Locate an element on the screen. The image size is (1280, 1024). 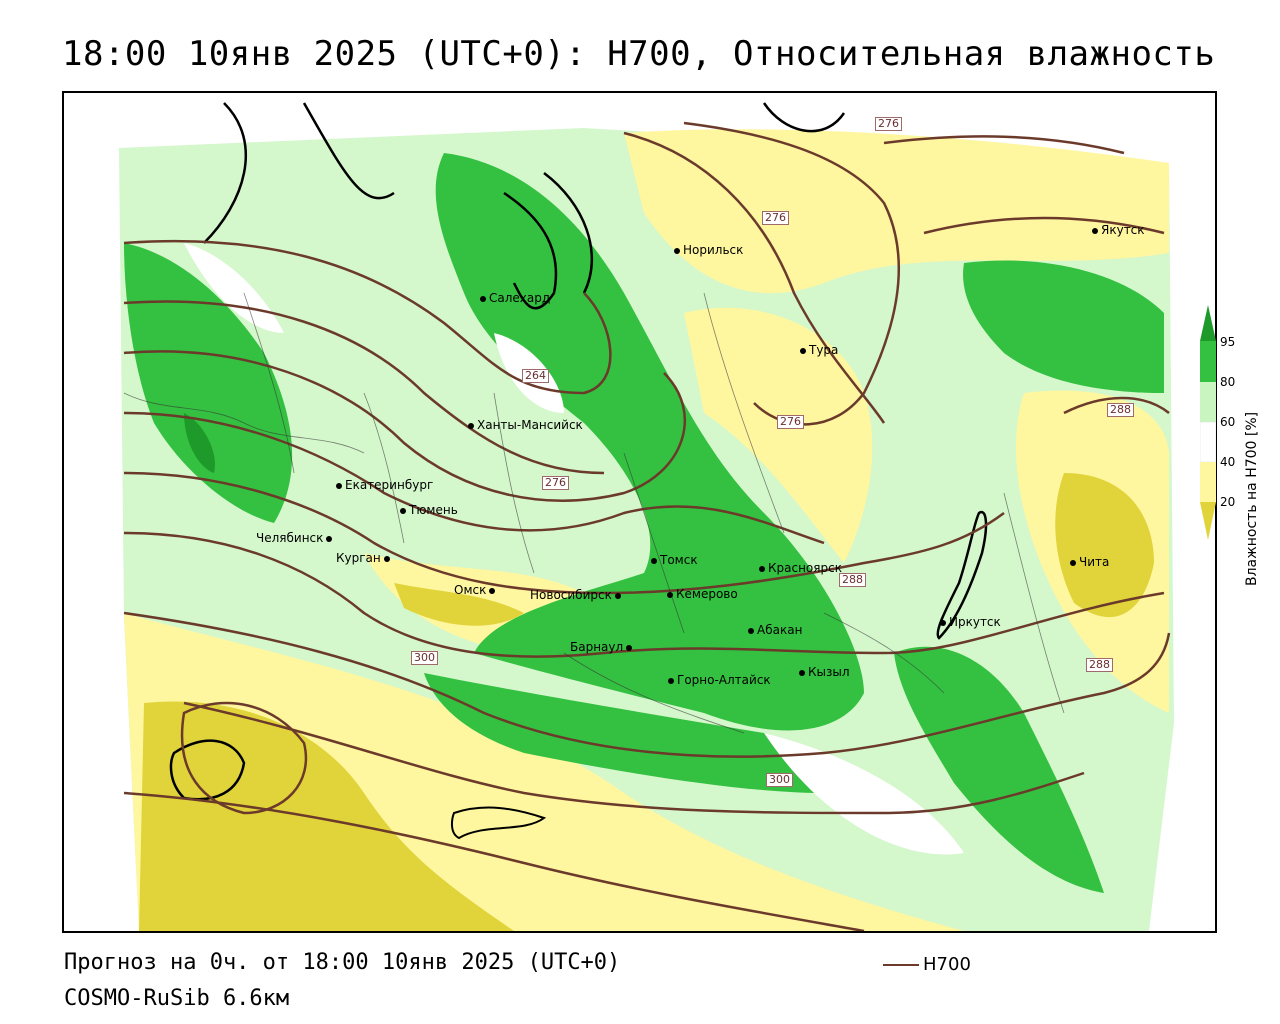
colorbar-tick: 80 is located at coordinates (1228, 382).